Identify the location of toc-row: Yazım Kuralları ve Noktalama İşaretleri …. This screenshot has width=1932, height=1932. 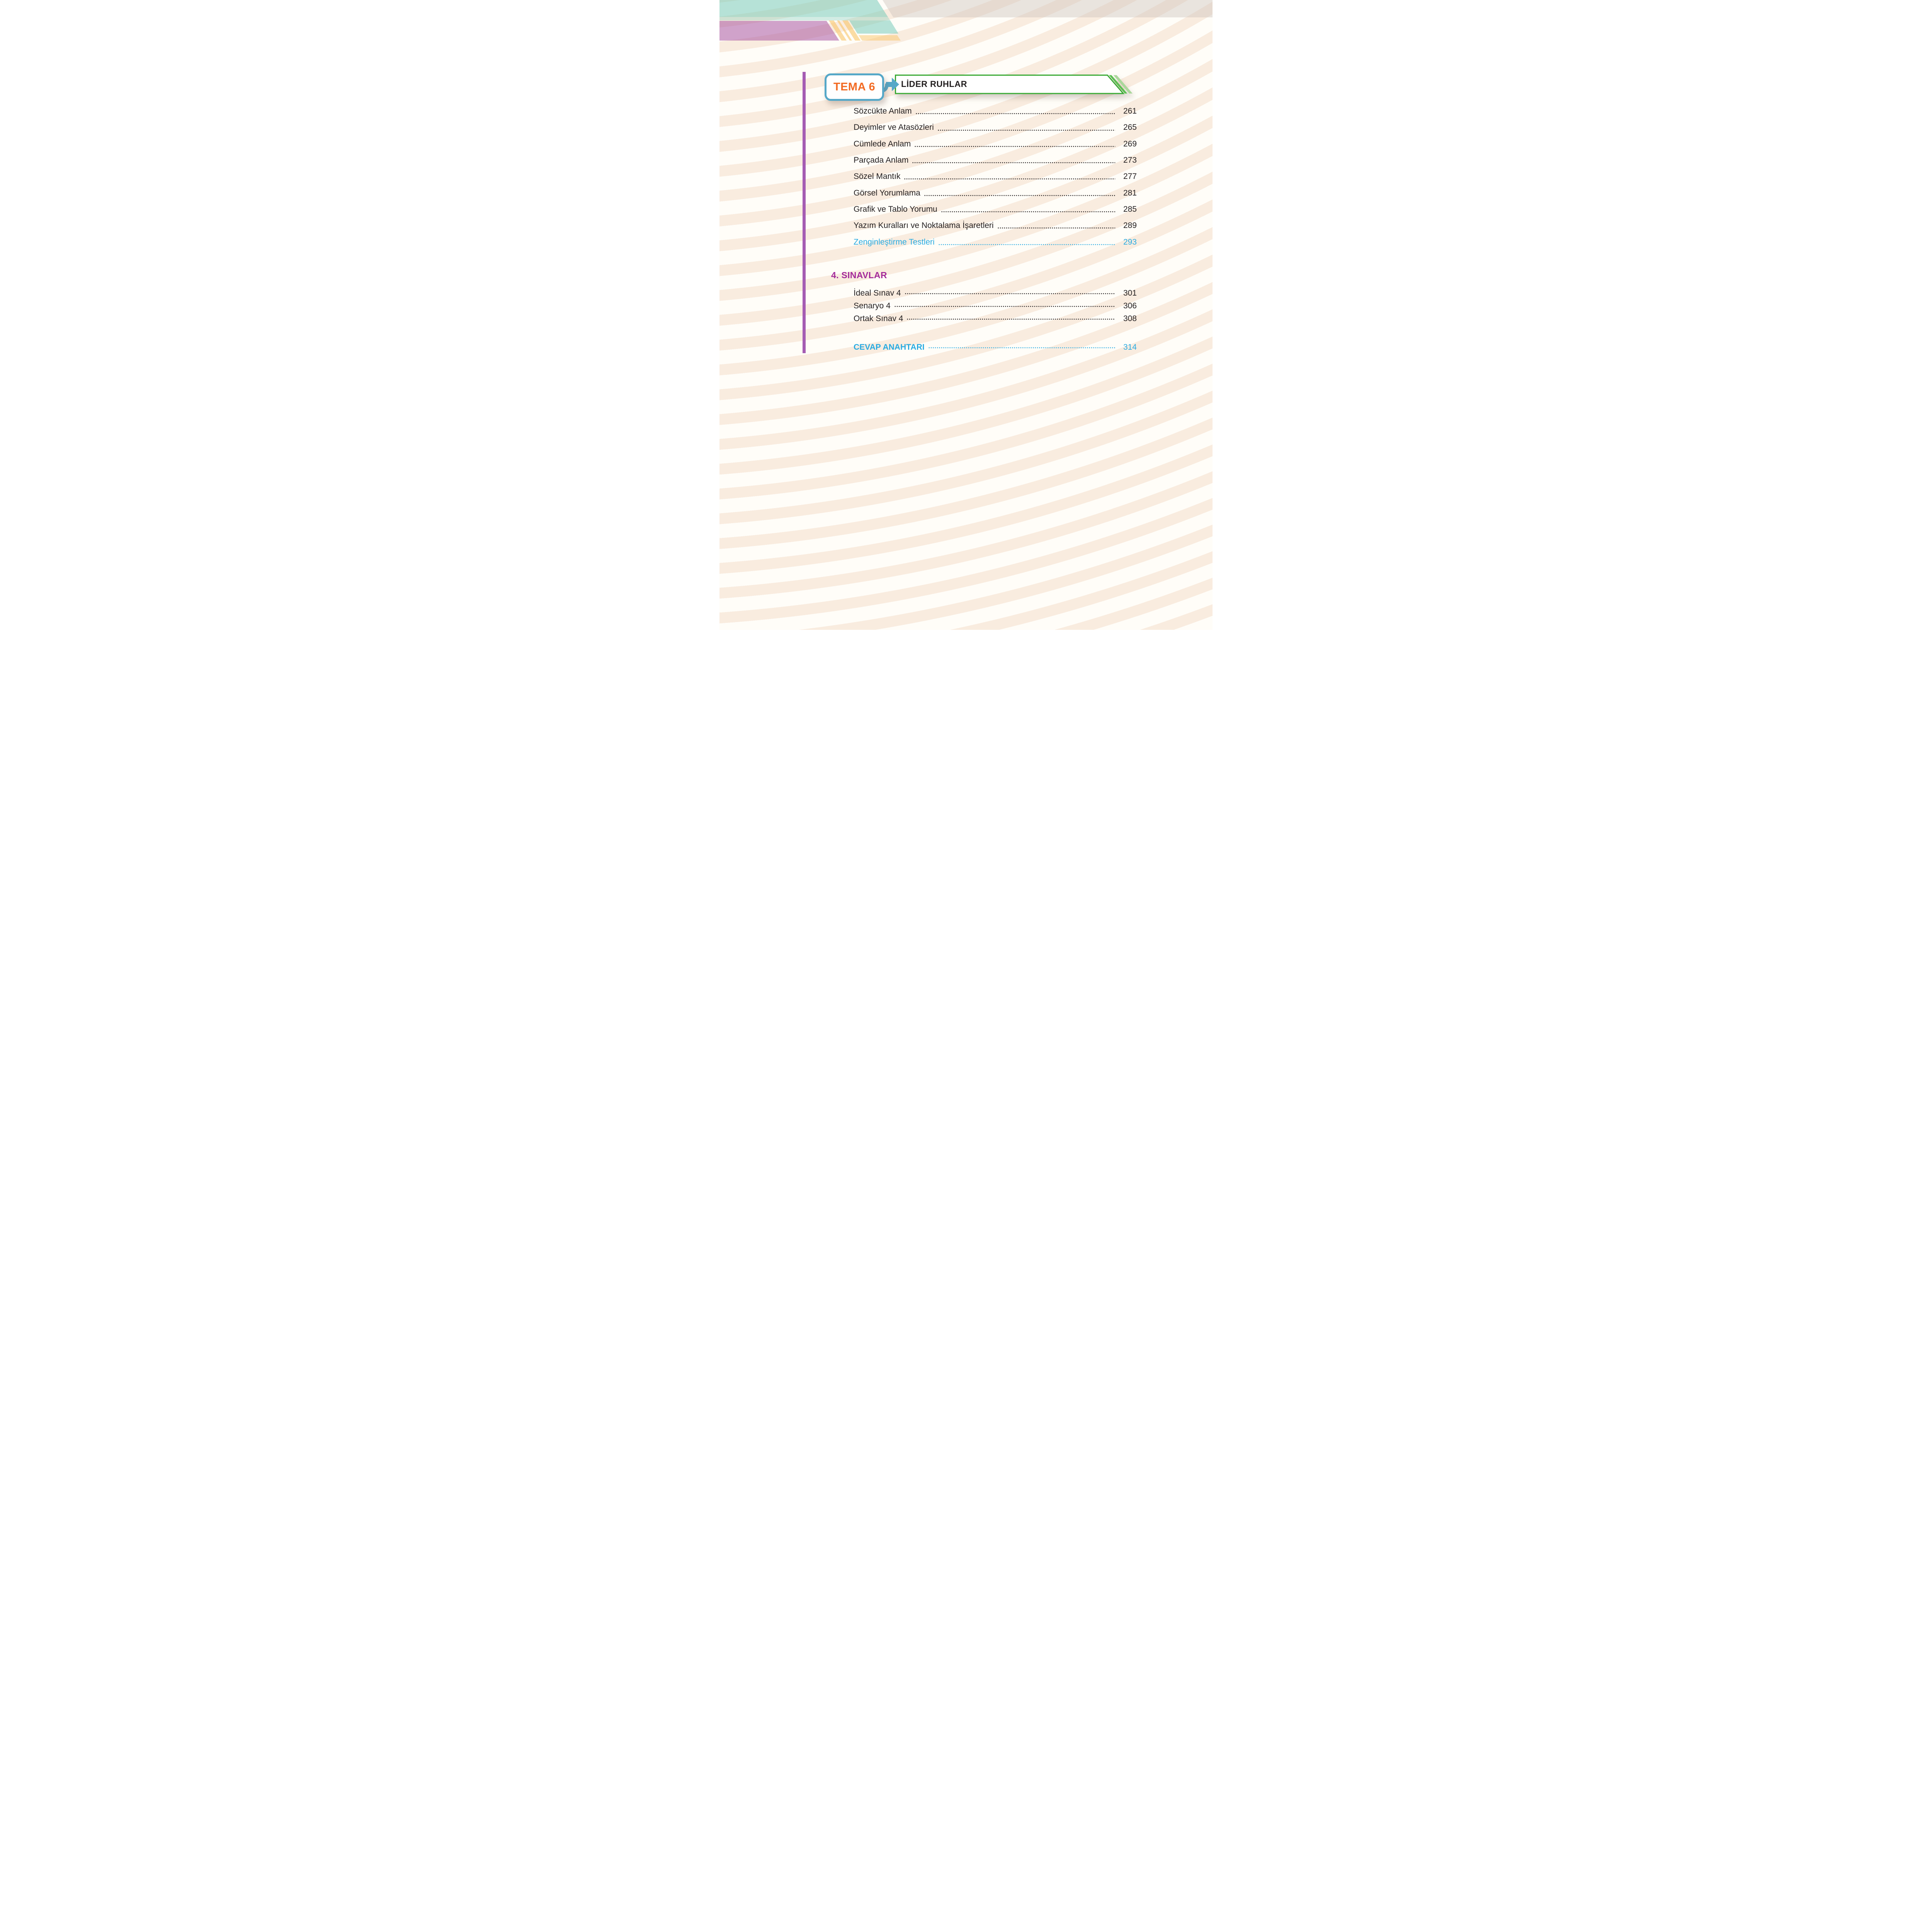
(996, 226).